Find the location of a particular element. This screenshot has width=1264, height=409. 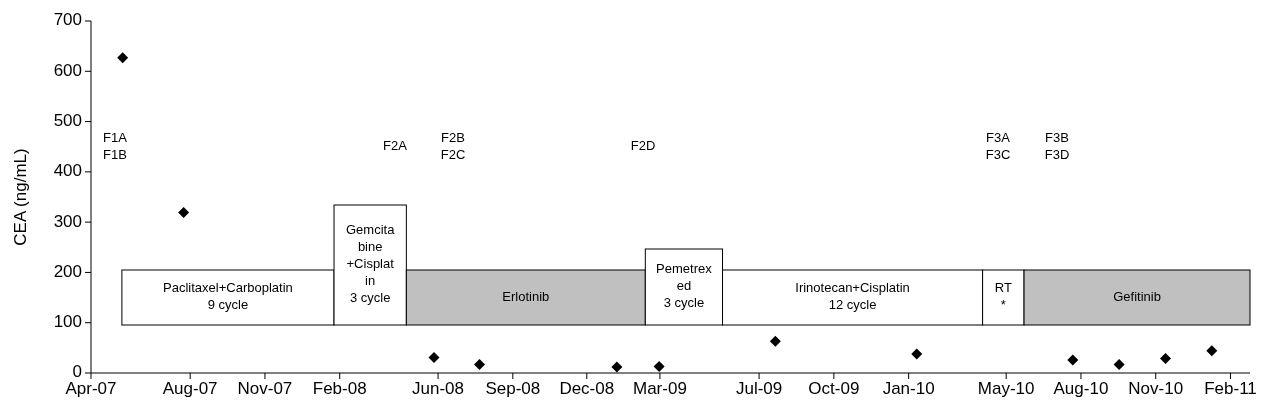

y-tick-label: 300 is located at coordinates (67, 221).